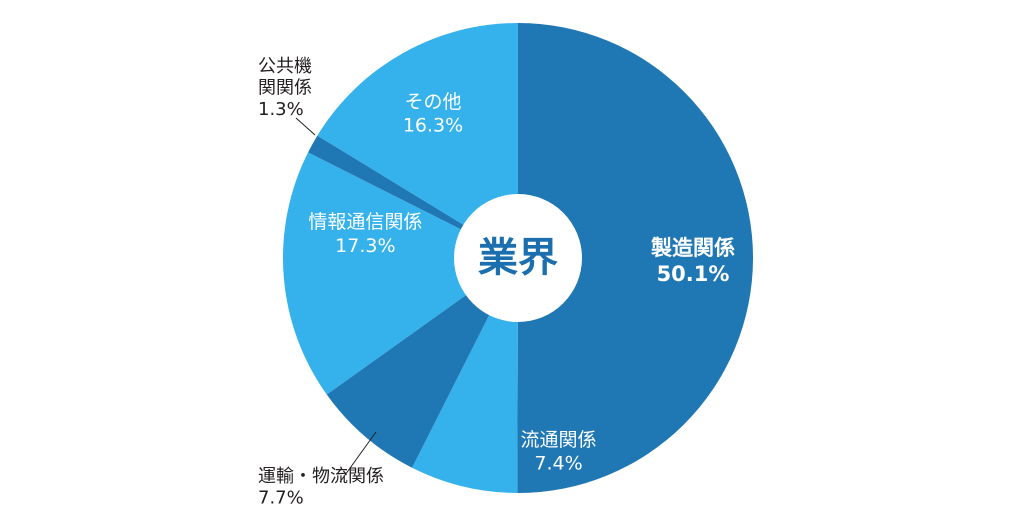  I want to click on slice-label: 製造関係 50.1%, so click(692, 261).